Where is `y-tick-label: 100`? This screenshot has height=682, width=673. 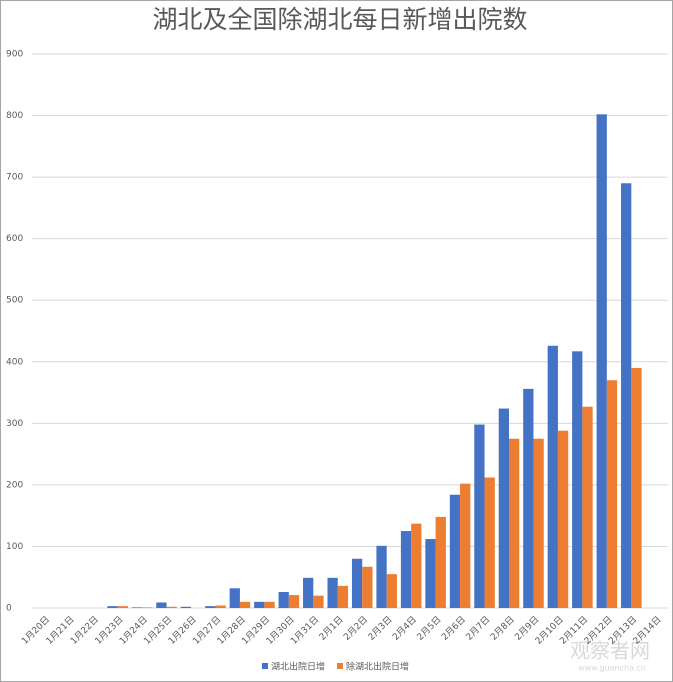
y-tick-label: 100 is located at coordinates (14, 547).